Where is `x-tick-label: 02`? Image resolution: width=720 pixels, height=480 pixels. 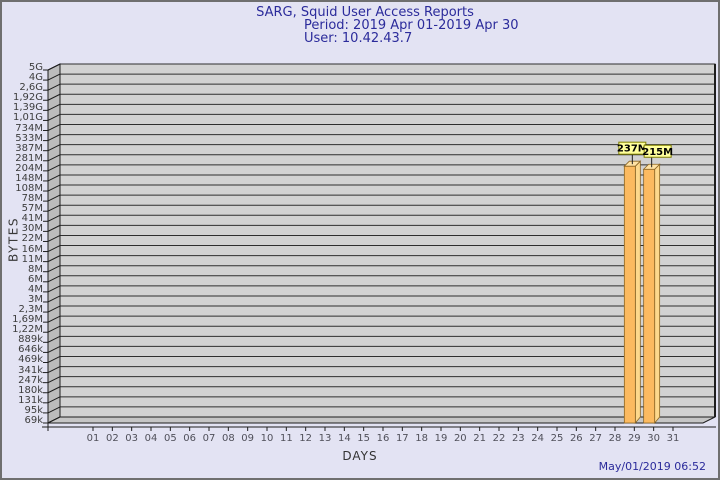 x-tick-label: 02 is located at coordinates (112, 438).